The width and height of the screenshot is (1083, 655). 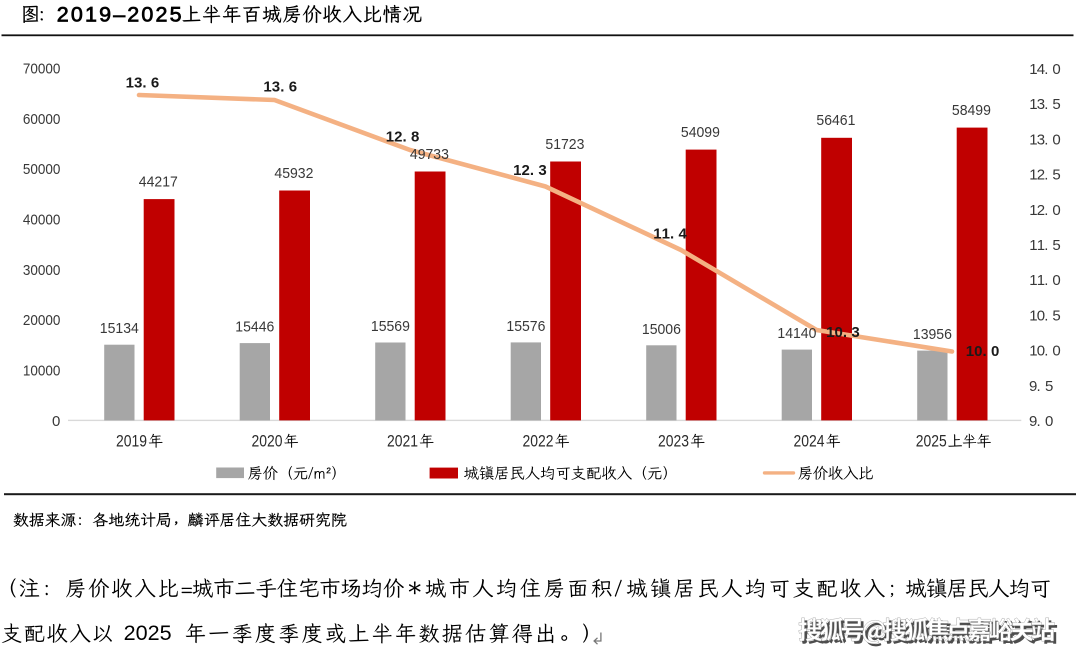 What do you see at coordinates (42, 320) in the screenshot?
I see `svg-text: 20000` at bounding box center [42, 320].